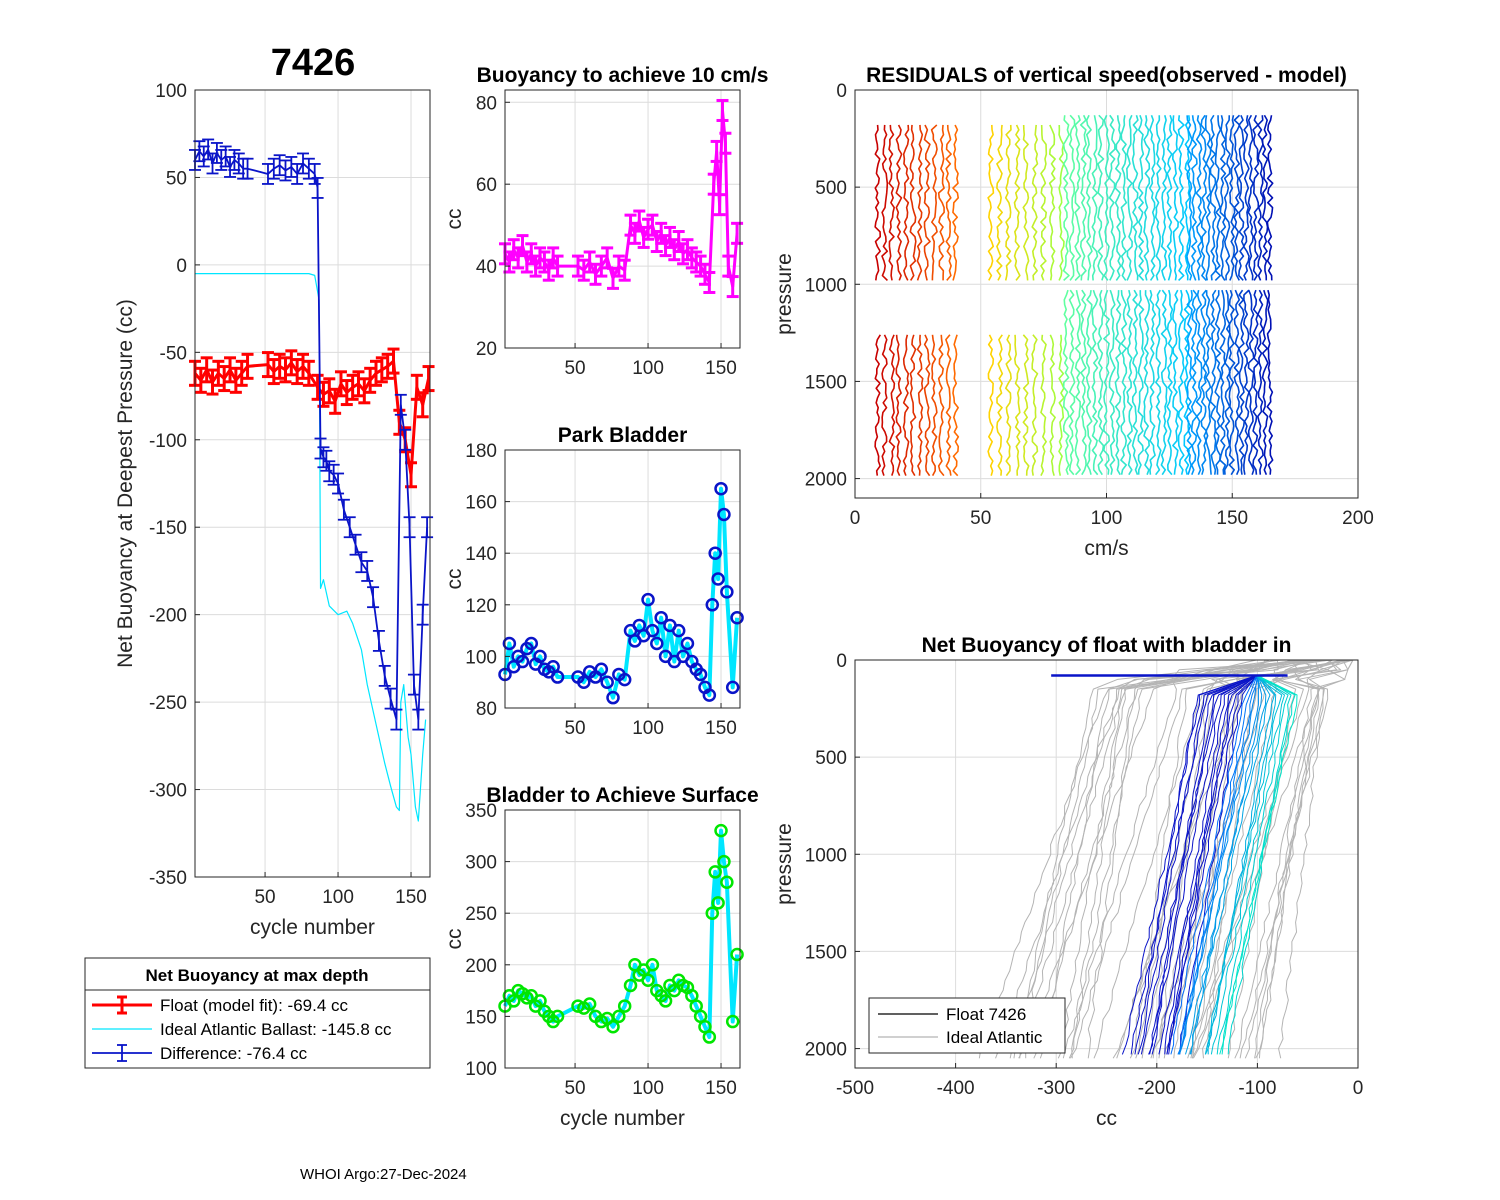 This screenshot has width=1500, height=1200. Describe the element at coordinates (622, 795) in the screenshot. I see `chart-title: Bladder to Achieve Surface` at that location.